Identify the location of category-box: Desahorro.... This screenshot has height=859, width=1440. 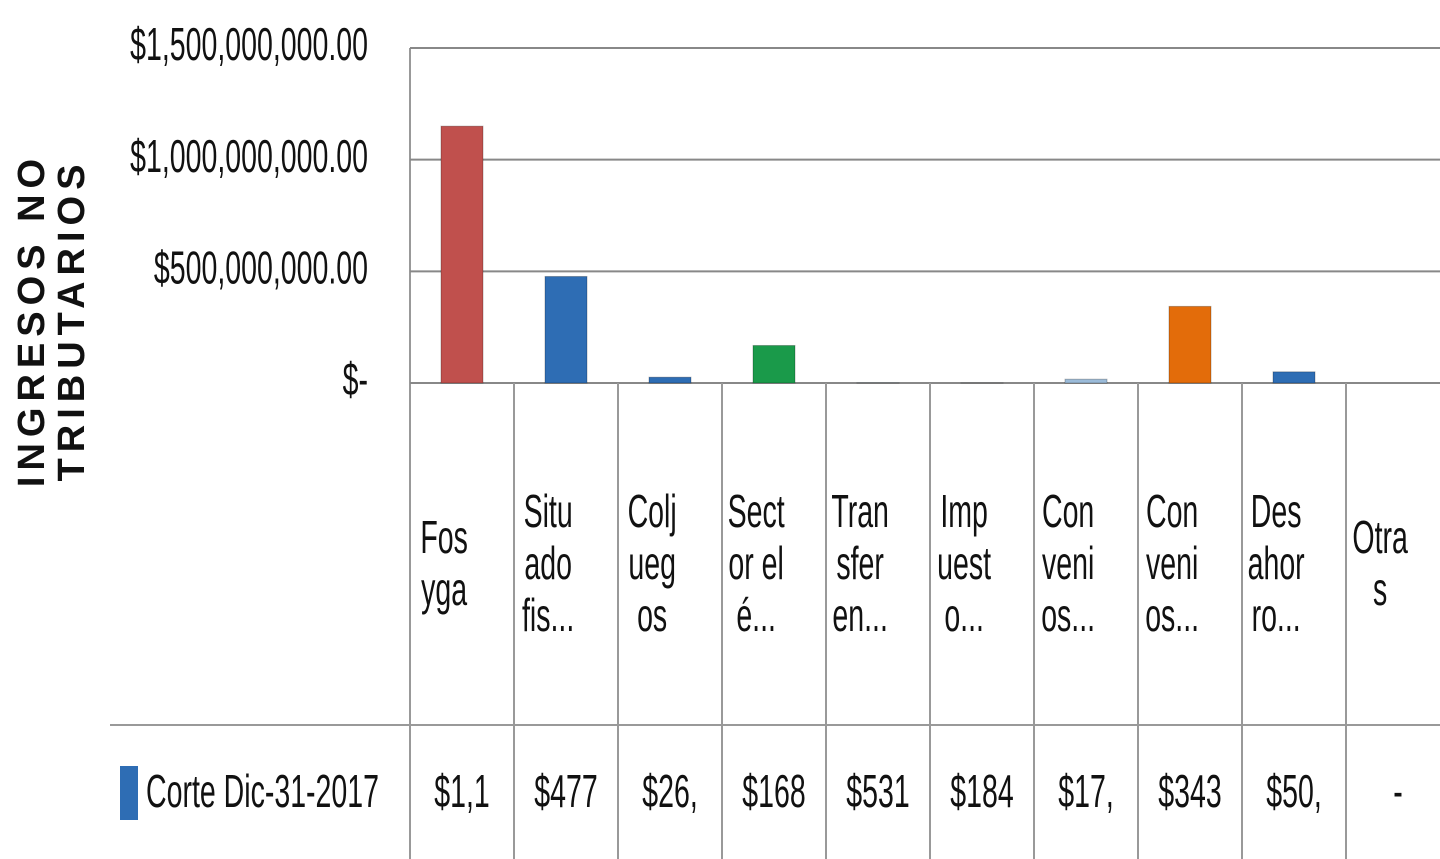
(1294, 563).